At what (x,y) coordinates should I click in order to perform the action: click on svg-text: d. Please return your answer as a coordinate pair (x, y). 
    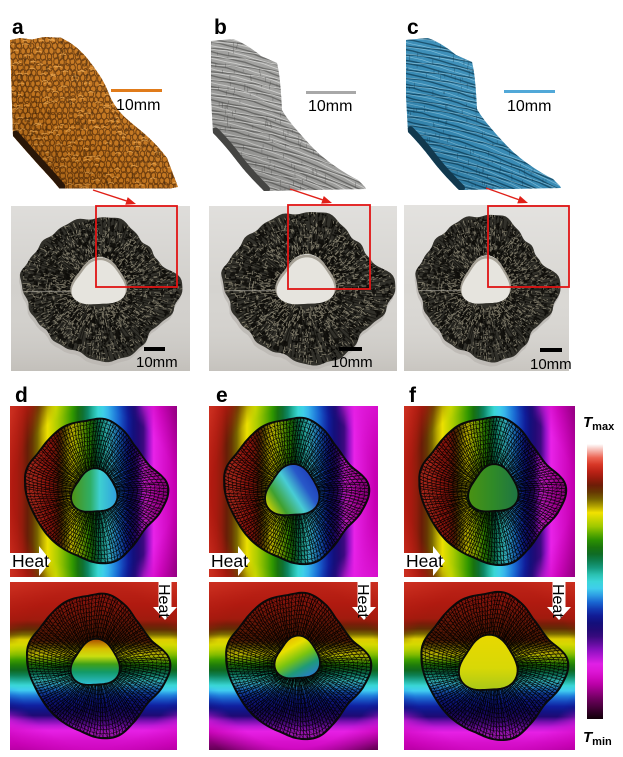
    Looking at the image, I should click on (21, 395).